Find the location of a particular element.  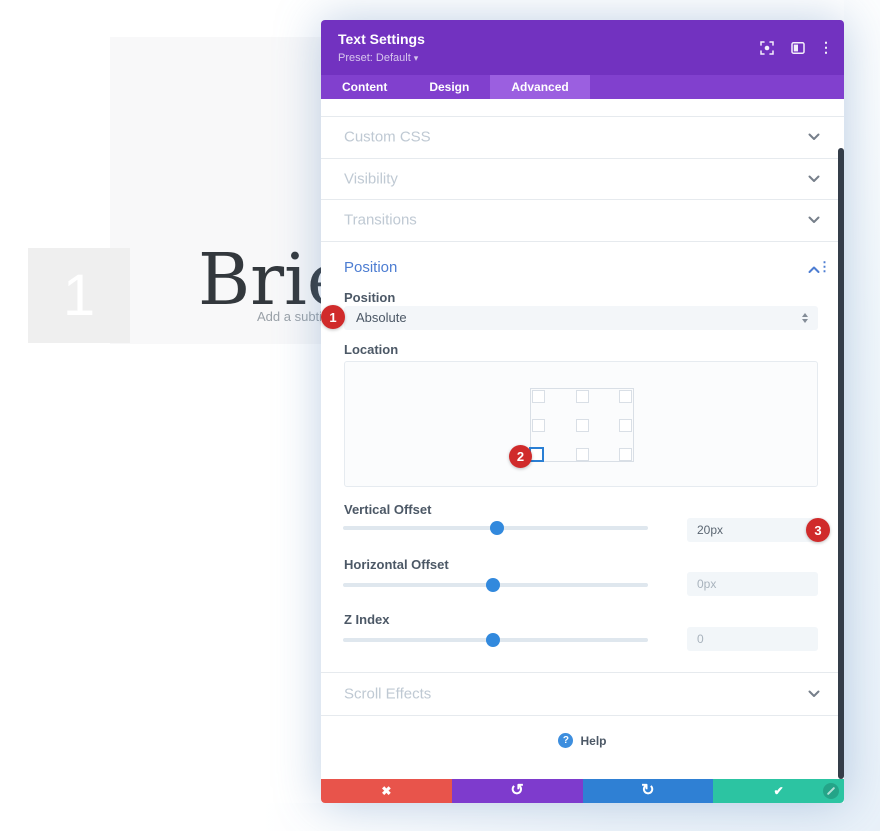

location-field-label: Location is located at coordinates (371, 349).